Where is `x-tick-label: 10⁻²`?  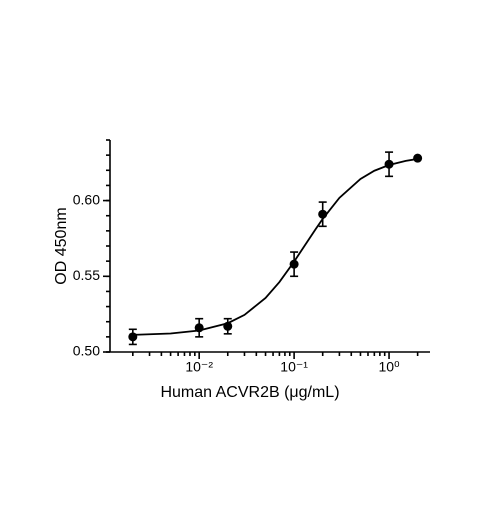 x-tick-label: 10⁻² is located at coordinates (199, 367).